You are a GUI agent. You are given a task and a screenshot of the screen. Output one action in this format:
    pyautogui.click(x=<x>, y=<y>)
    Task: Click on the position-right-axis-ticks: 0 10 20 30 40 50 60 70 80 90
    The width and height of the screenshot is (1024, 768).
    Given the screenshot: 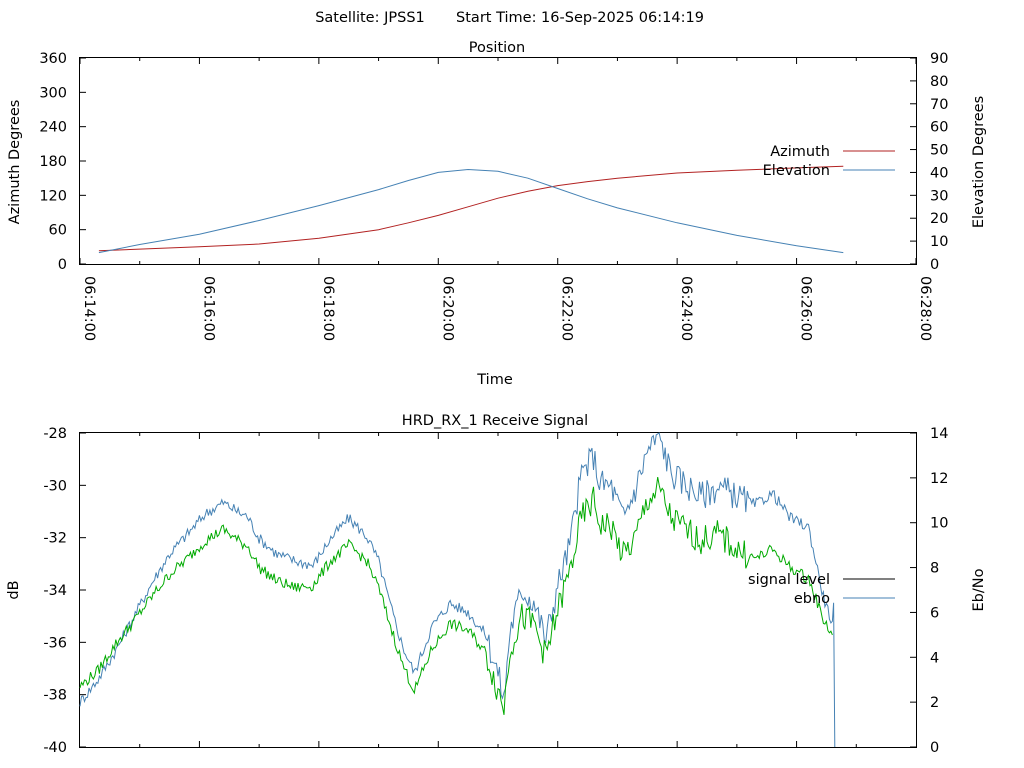 What is the action you would take?
    pyautogui.click(x=929, y=162)
    